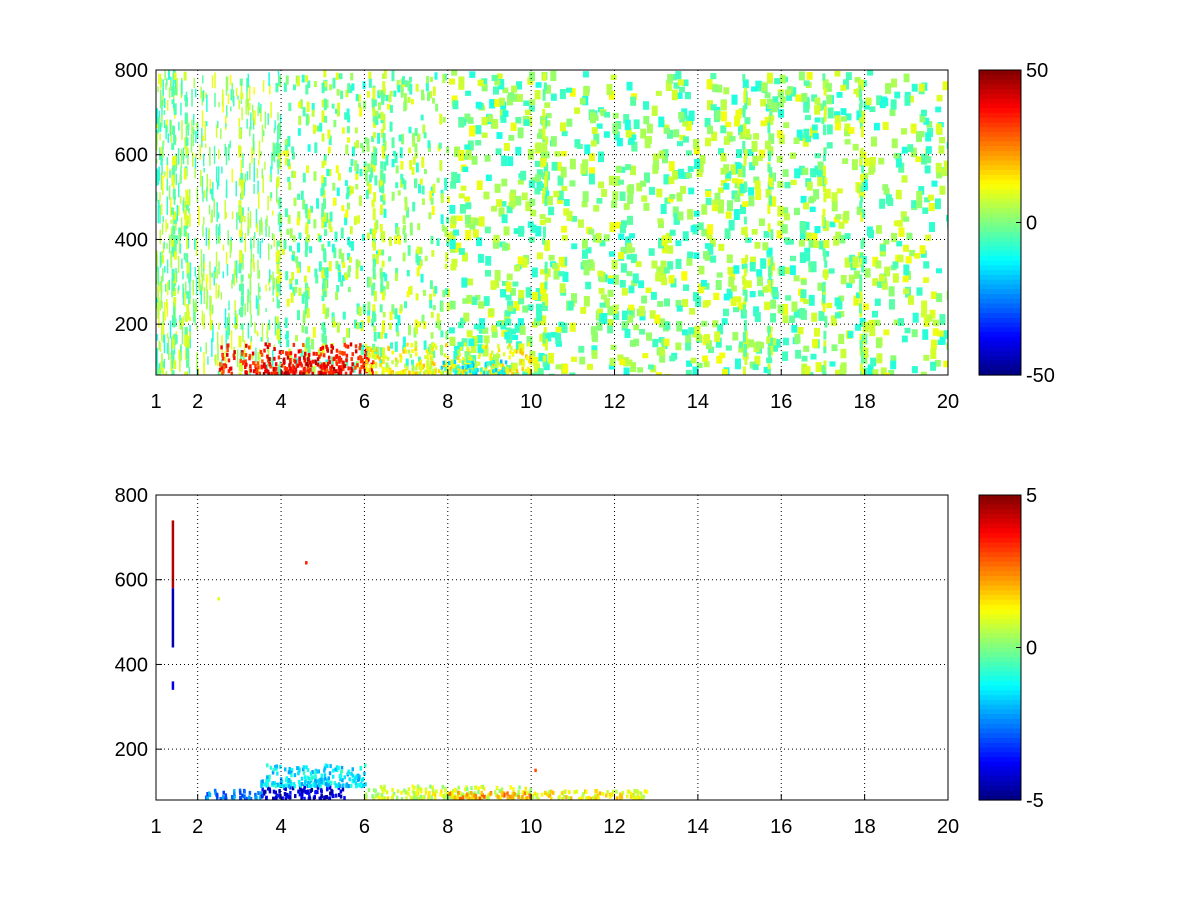  Describe the element at coordinates (131, 665) in the screenshot. I see `y-tick-label: 400` at that location.